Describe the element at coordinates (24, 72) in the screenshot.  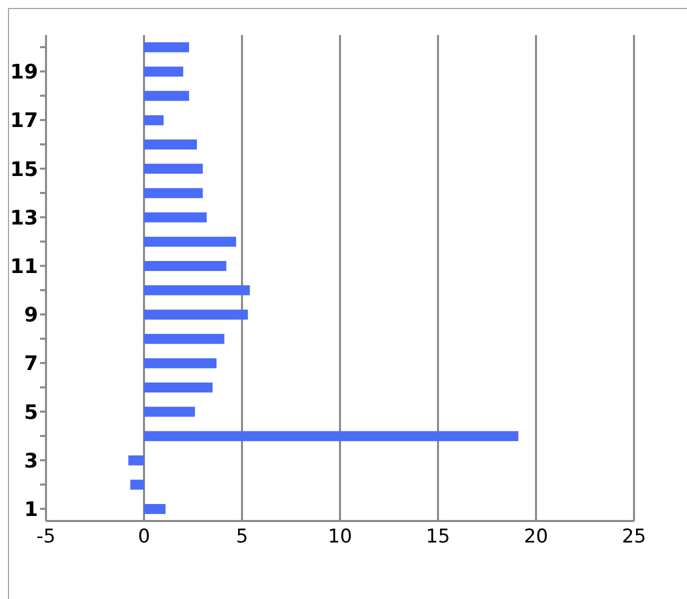
I see `y-tick-label: 19` at that location.